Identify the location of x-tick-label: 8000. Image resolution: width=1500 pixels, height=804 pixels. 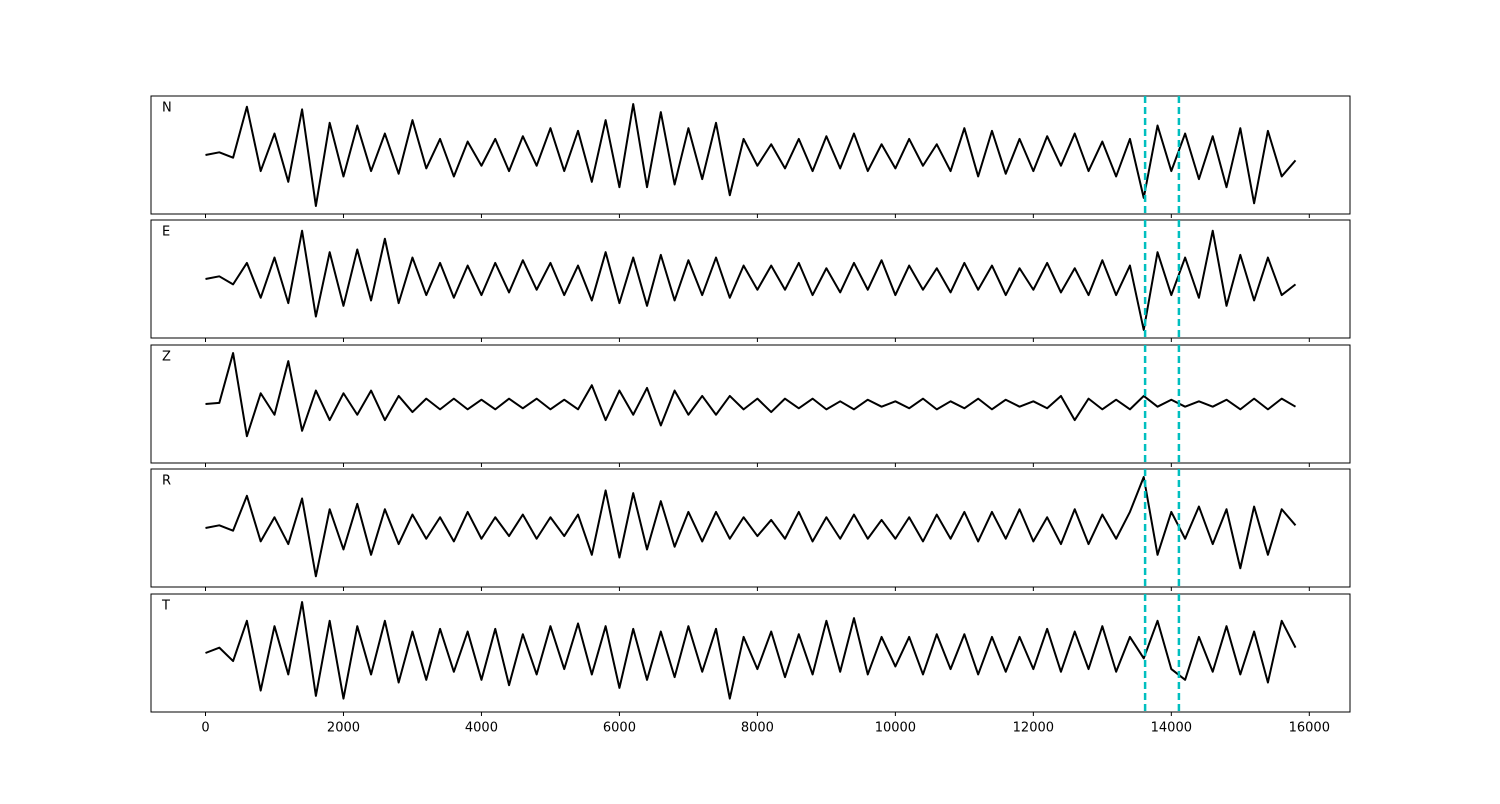
(757, 728).